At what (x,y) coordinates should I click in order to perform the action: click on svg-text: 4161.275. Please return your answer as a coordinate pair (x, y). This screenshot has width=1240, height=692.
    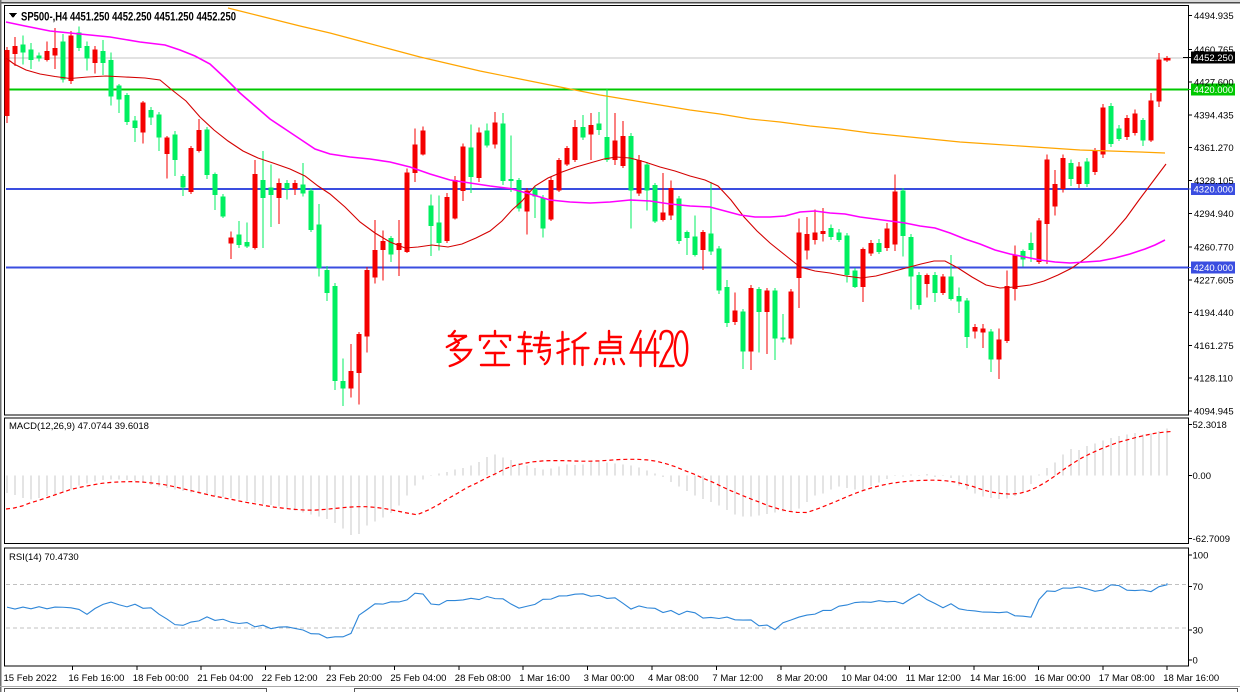
    Looking at the image, I should click on (1214, 346).